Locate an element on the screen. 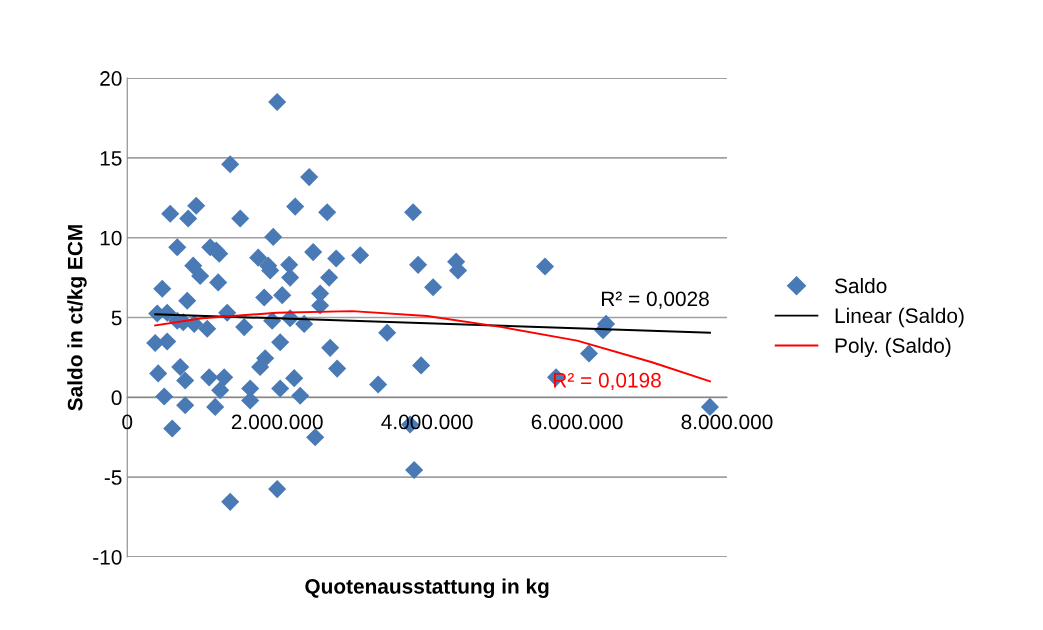 Image resolution: width=1043 pixels, height=630 pixels. x-tick-label: 0 is located at coordinates (127, 422).